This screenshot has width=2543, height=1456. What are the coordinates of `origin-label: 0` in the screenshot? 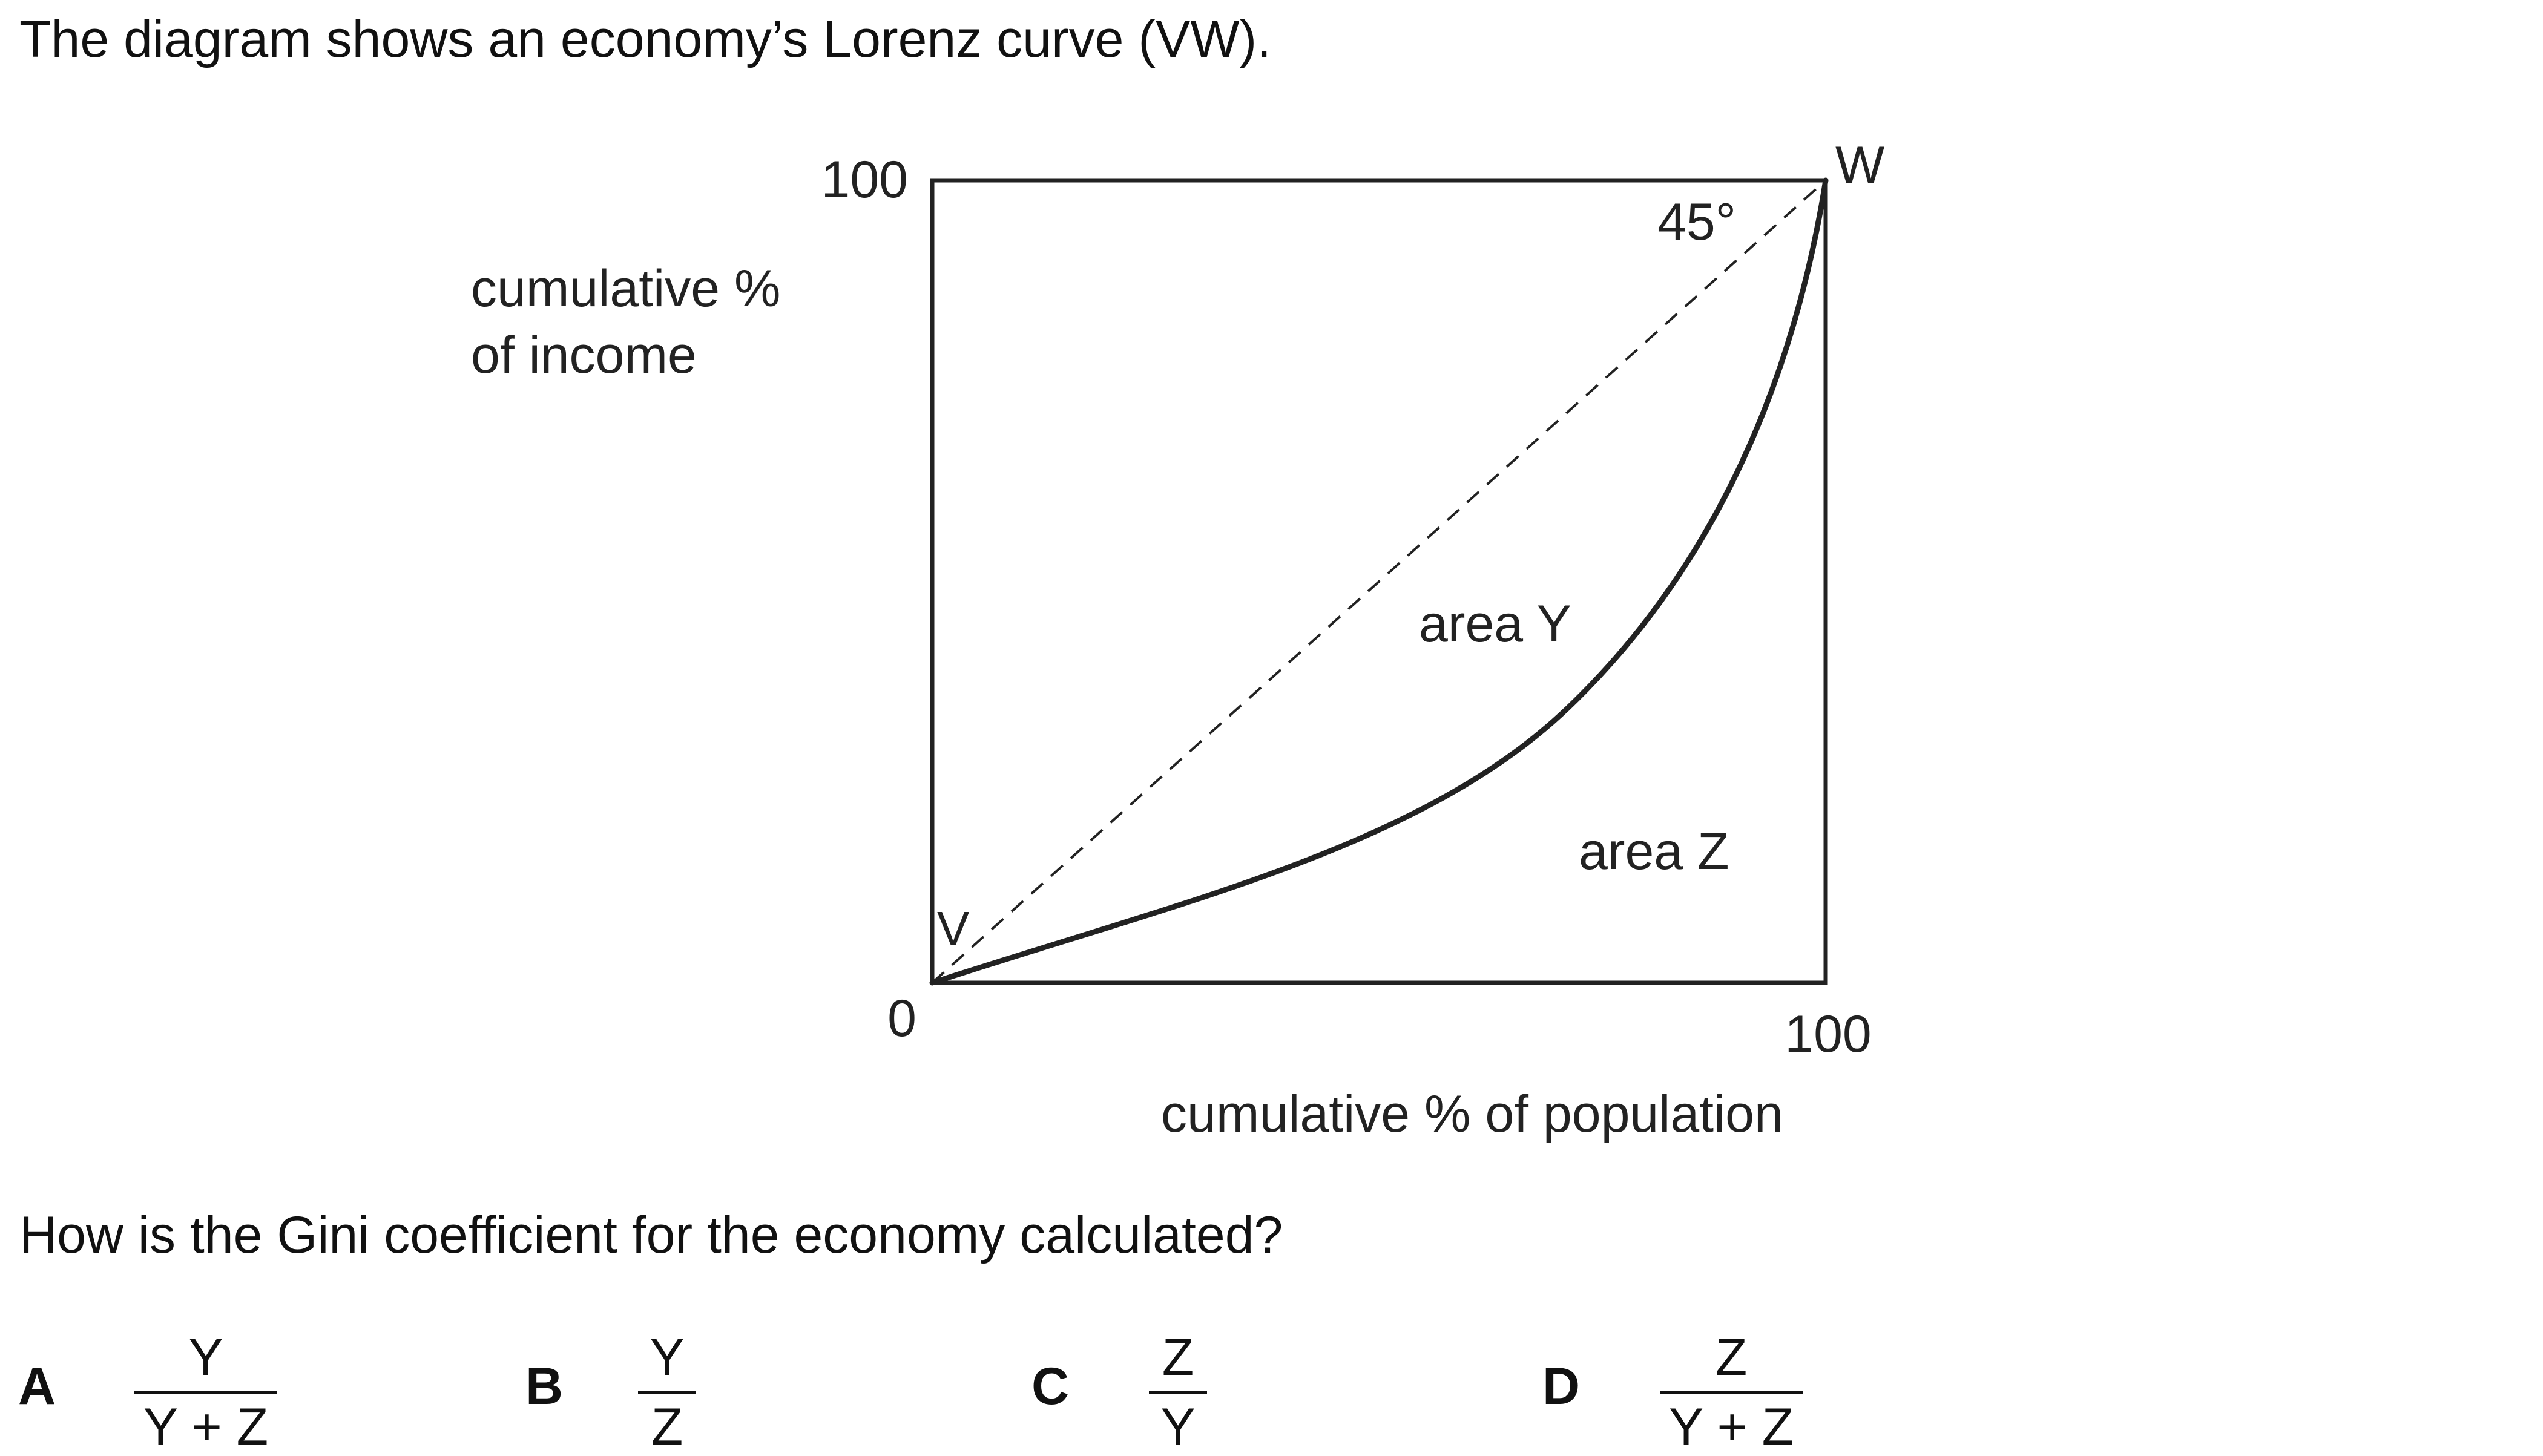 It's located at (901, 1018).